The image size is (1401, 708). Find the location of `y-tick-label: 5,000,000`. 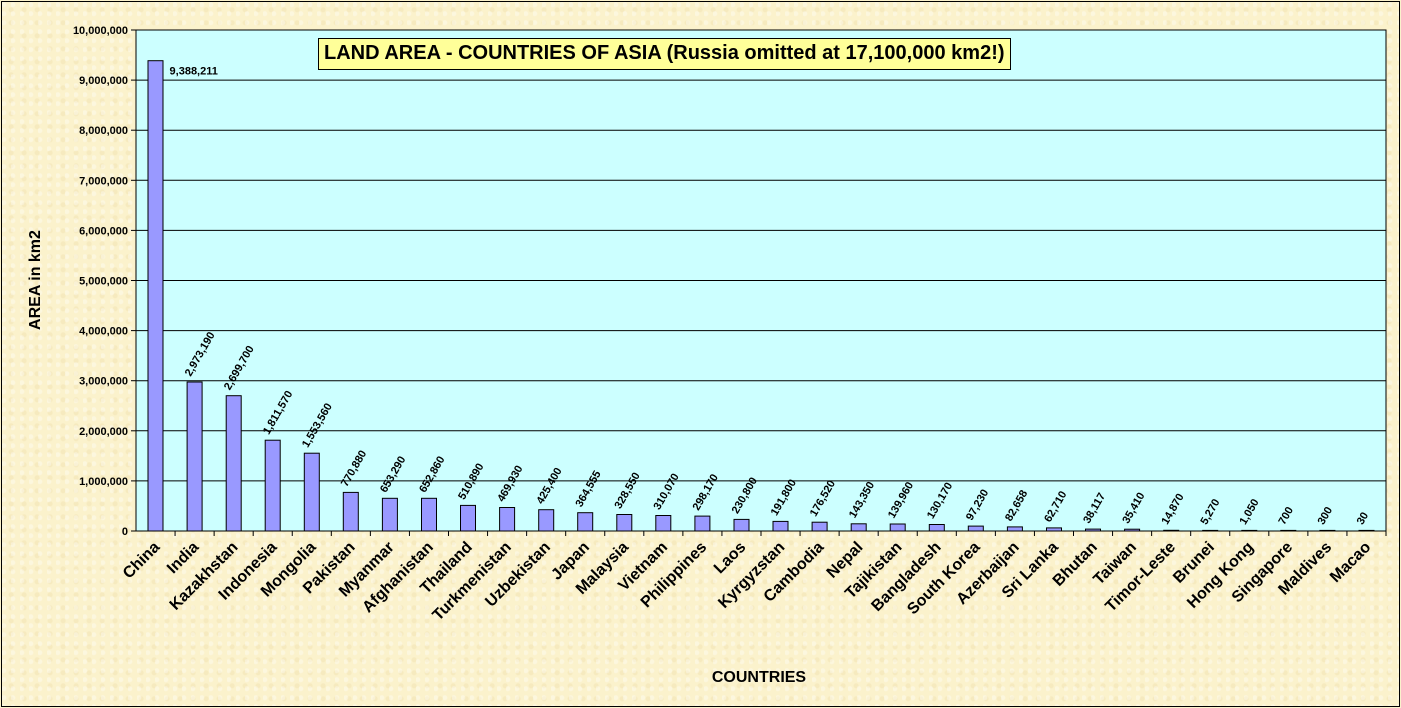

y-tick-label: 5,000,000 is located at coordinates (103, 282).